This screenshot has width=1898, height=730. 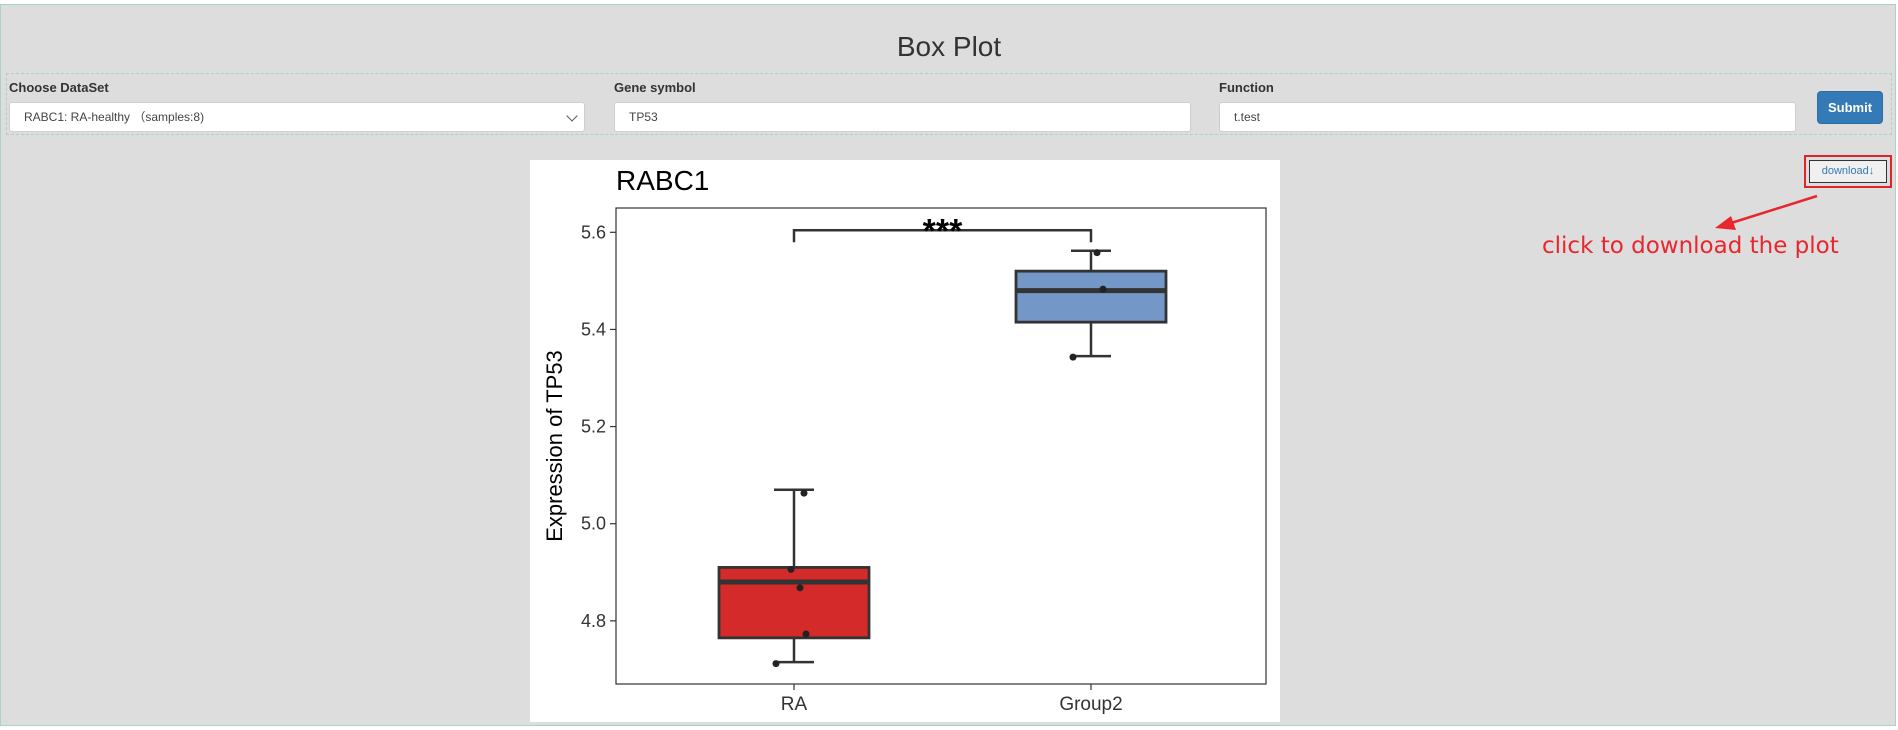 What do you see at coordinates (593, 524) in the screenshot?
I see `y-tick-label: 5.0` at bounding box center [593, 524].